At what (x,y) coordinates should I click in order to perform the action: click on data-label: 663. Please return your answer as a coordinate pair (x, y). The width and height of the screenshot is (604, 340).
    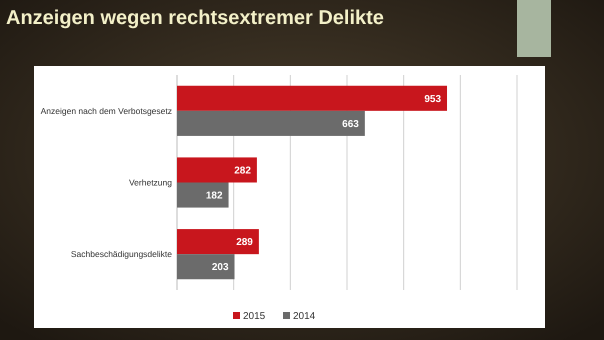
    Looking at the image, I should click on (351, 124).